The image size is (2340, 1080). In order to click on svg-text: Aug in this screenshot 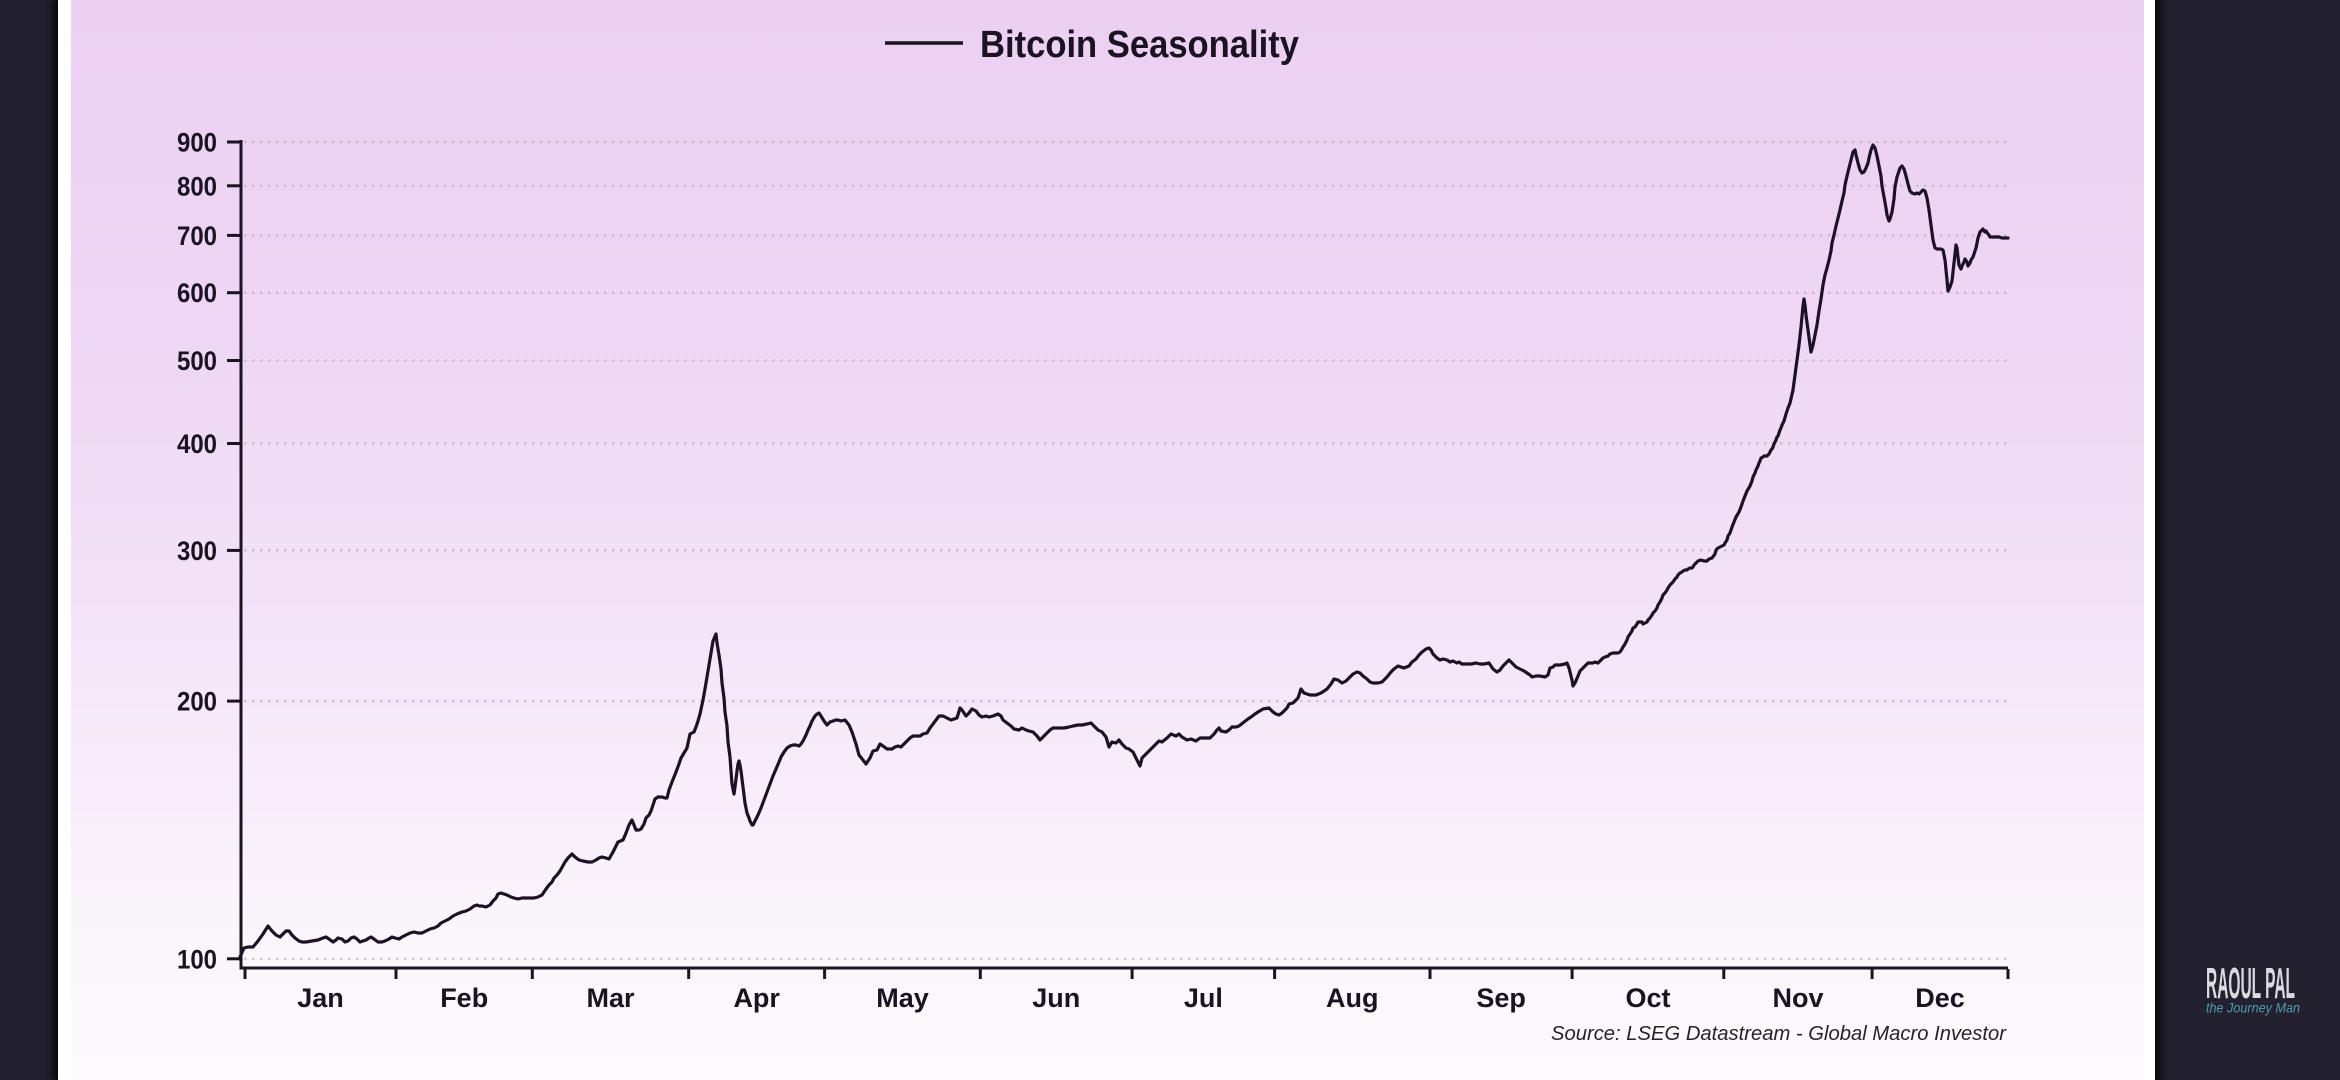, I will do `click(1352, 998)`.